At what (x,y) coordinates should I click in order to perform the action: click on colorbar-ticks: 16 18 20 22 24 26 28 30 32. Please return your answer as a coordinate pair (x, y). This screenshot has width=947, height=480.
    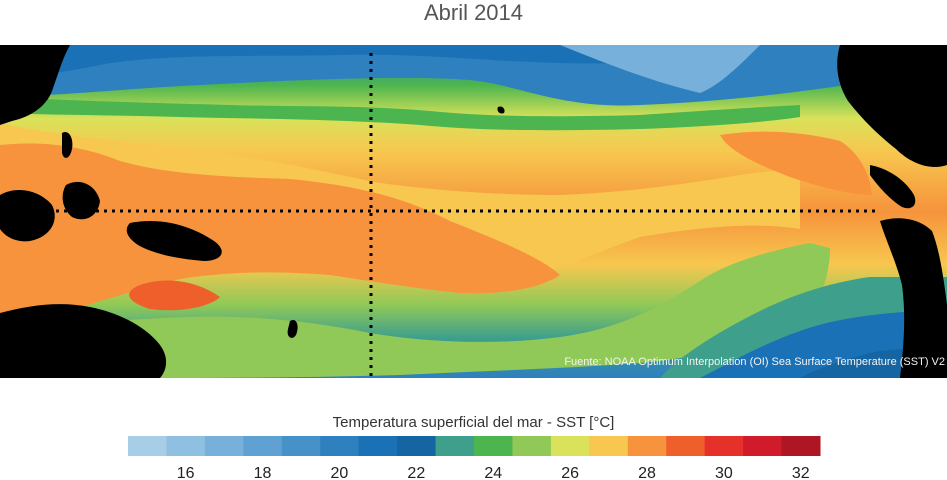
    Looking at the image, I should click on (493, 472).